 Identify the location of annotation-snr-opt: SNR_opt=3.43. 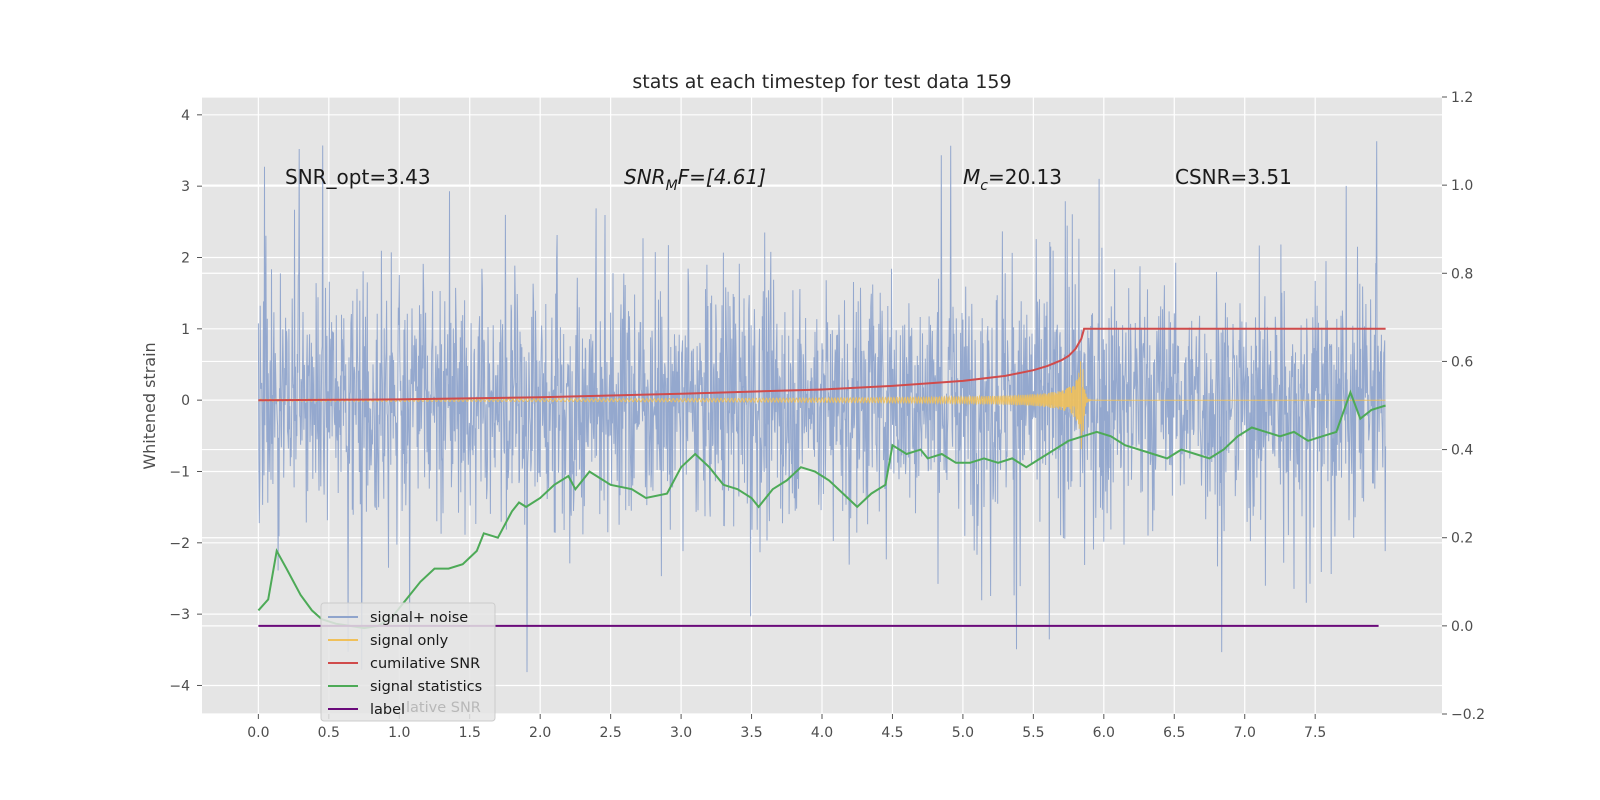
(358, 177).